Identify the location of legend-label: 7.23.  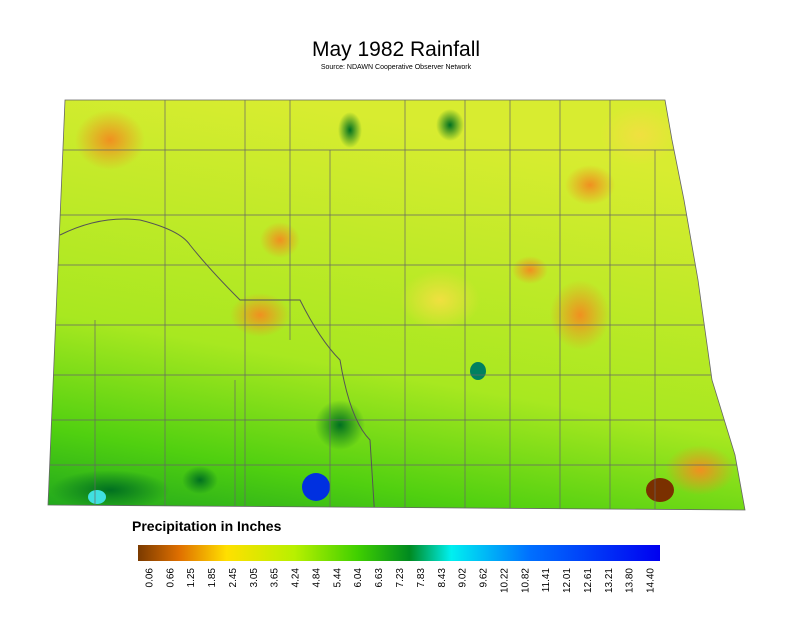
(400, 578).